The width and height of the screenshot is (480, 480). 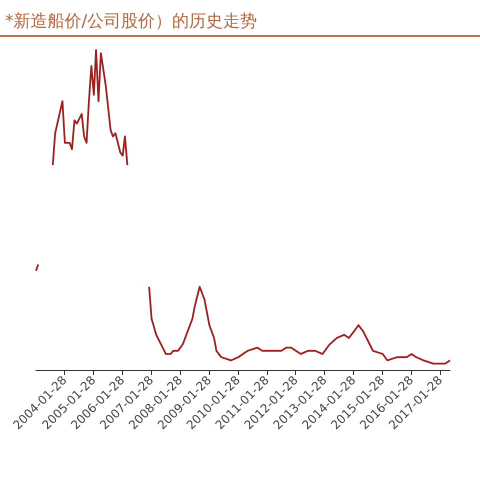 I want to click on chart-title: *新造船价/公司股价）的历史走势, so click(x=131, y=22).